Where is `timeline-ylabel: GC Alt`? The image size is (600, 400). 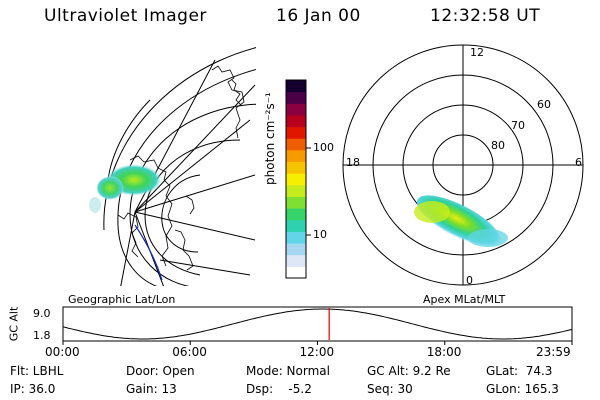 timeline-ylabel: GC Alt is located at coordinates (14, 324).